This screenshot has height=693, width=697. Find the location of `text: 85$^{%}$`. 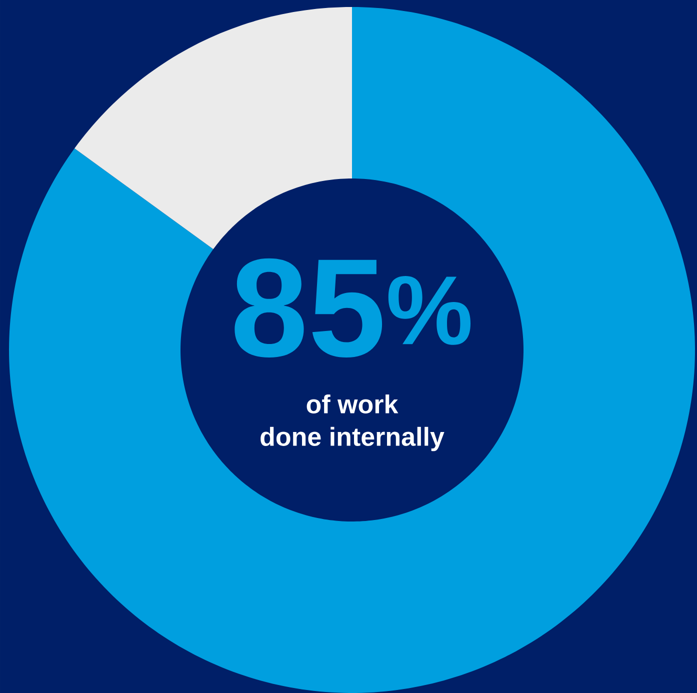

text: 85$^{%}$ is located at coordinates (352, 308).